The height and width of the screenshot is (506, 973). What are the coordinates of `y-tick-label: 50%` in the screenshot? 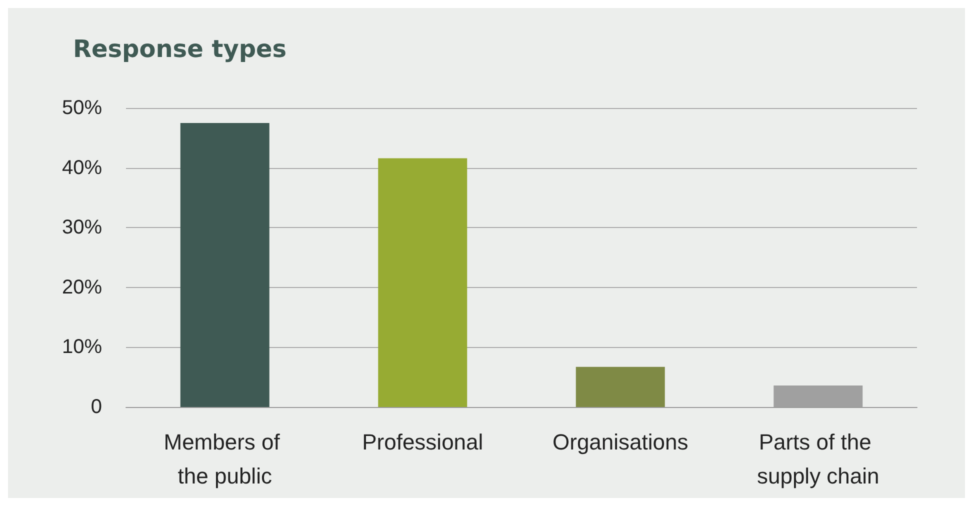 It's located at (82, 108).